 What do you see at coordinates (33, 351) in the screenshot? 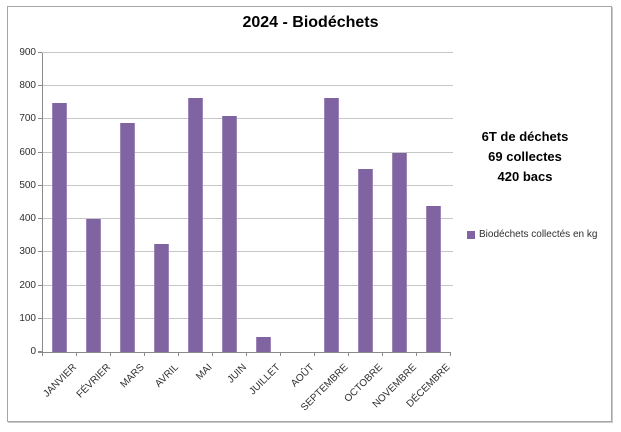
I see `y-axis-tick-label: 0` at bounding box center [33, 351].